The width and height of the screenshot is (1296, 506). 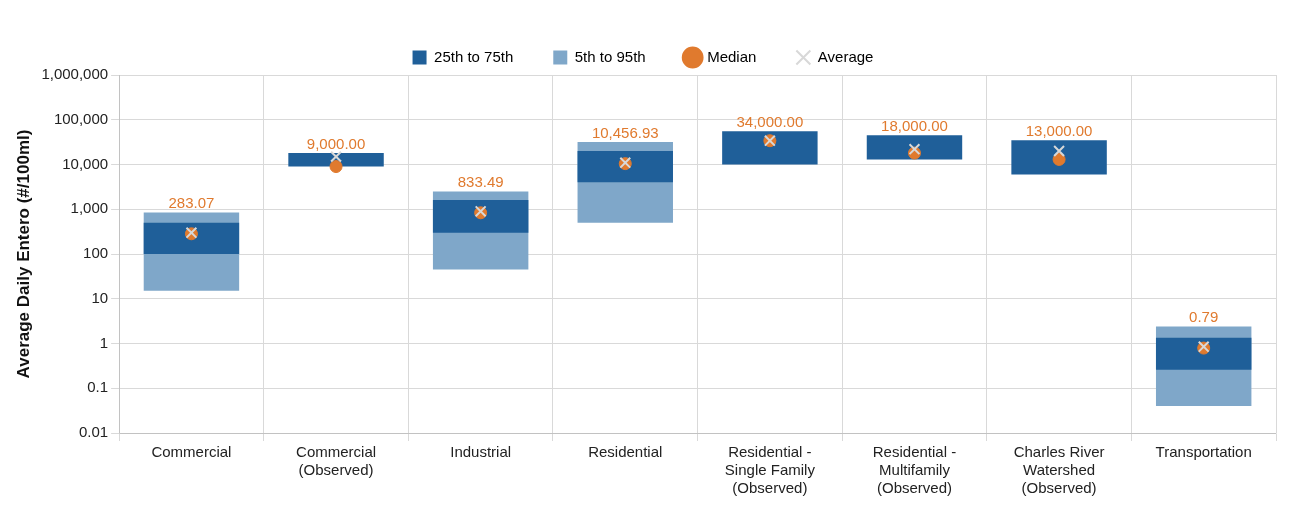 I want to click on x-tick-label: Commercial (Observed), so click(x=336, y=461).